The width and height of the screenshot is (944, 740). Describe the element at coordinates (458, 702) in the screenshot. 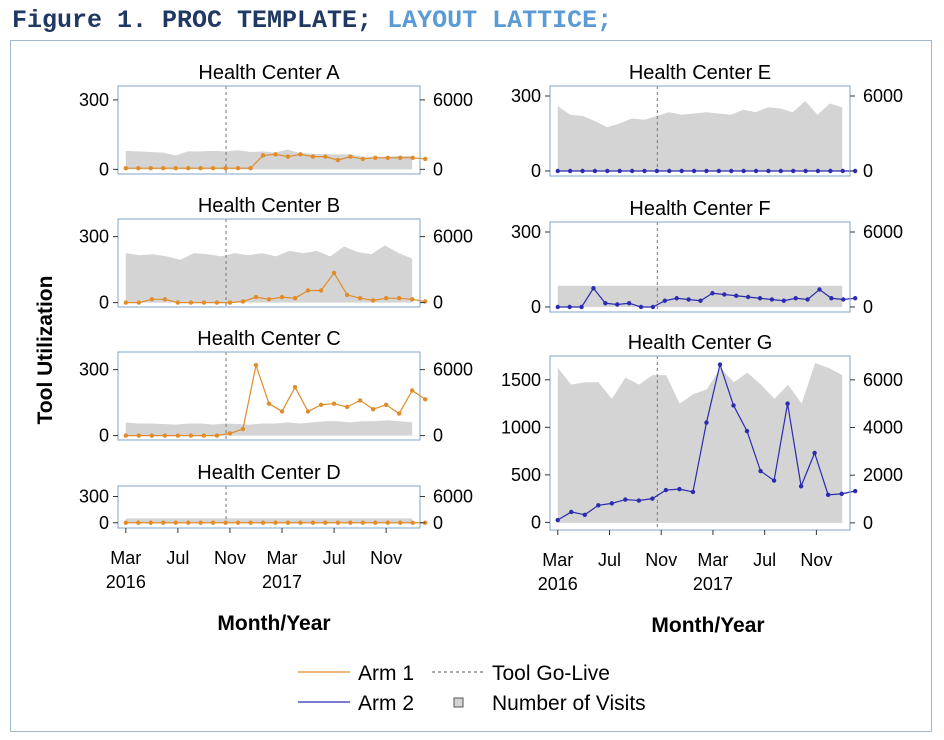

I see `legend-visits-swatch` at that location.